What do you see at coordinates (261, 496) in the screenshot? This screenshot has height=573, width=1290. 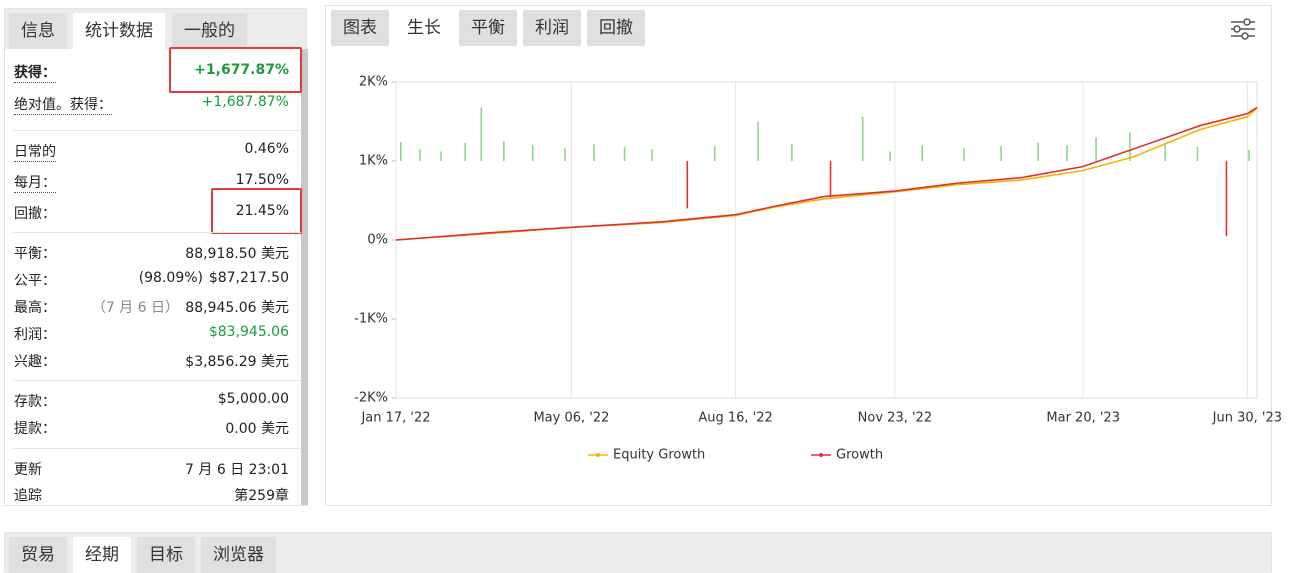 I see `stat-value: 第259章` at bounding box center [261, 496].